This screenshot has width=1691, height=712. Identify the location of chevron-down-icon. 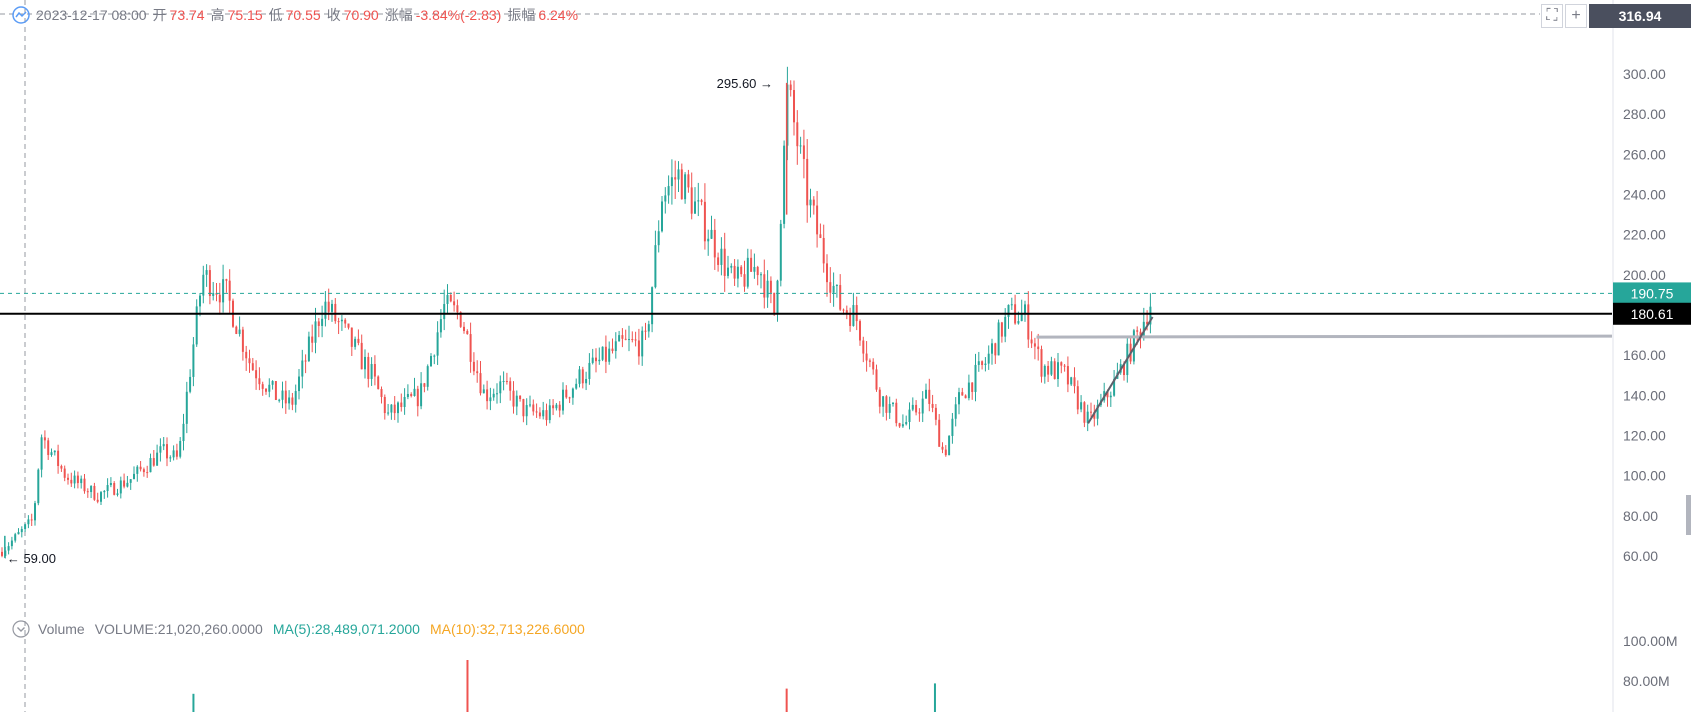
(21, 629).